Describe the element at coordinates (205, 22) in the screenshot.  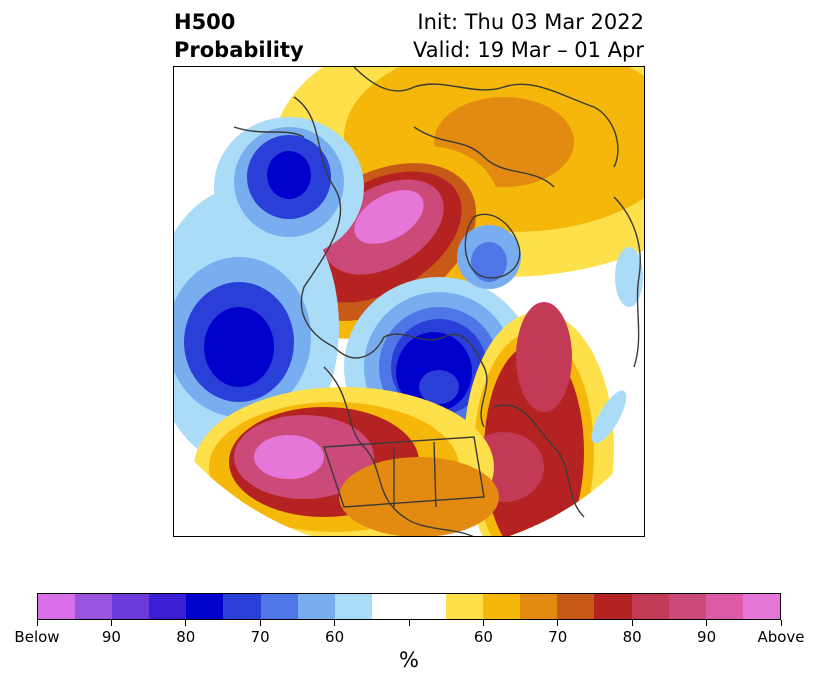
I see `title-variable: H500` at that location.